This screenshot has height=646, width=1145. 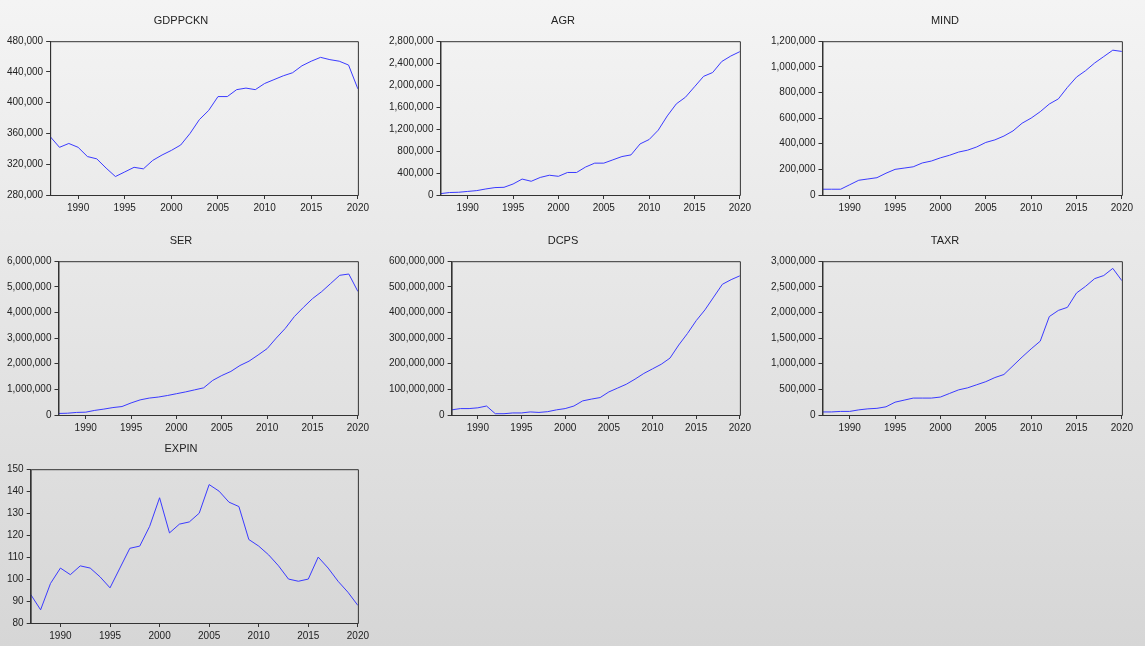 I want to click on y-tick-label: 320,000, so click(x=25, y=163).